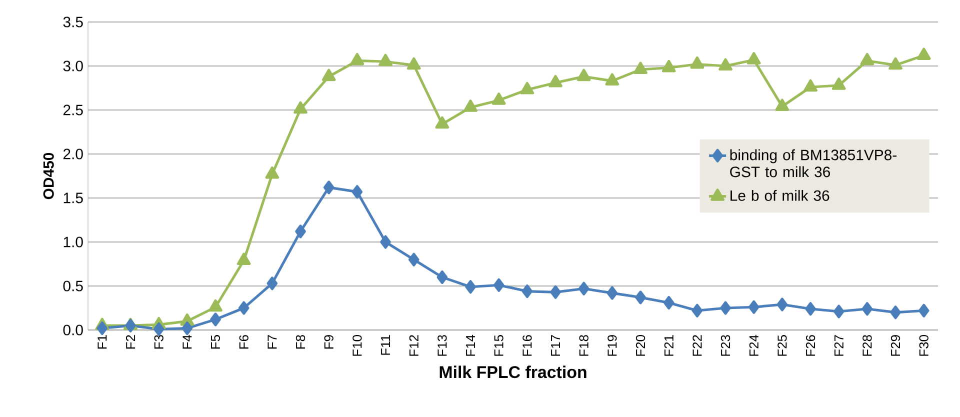 The height and width of the screenshot is (417, 960). What do you see at coordinates (839, 345) in the screenshot?
I see `x-tick-label: F27` at bounding box center [839, 345].